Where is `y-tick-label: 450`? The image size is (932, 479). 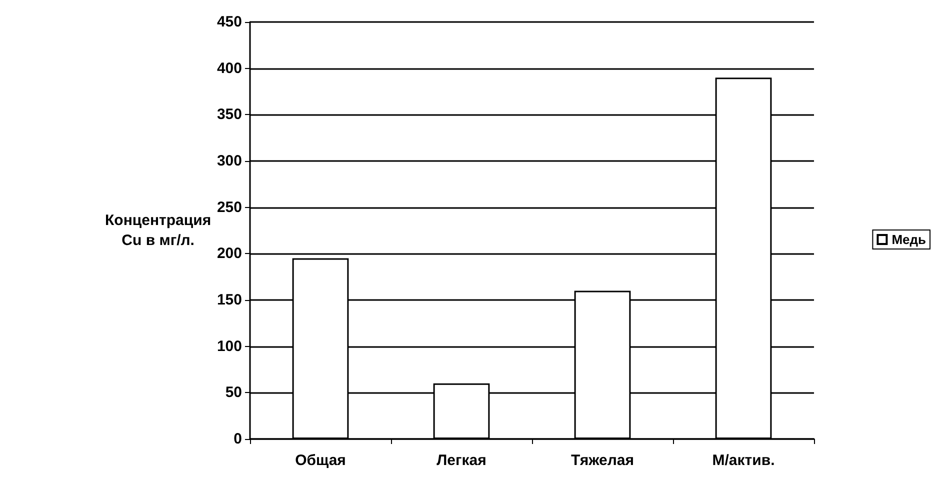 y-tick-label: 450 is located at coordinates (229, 22).